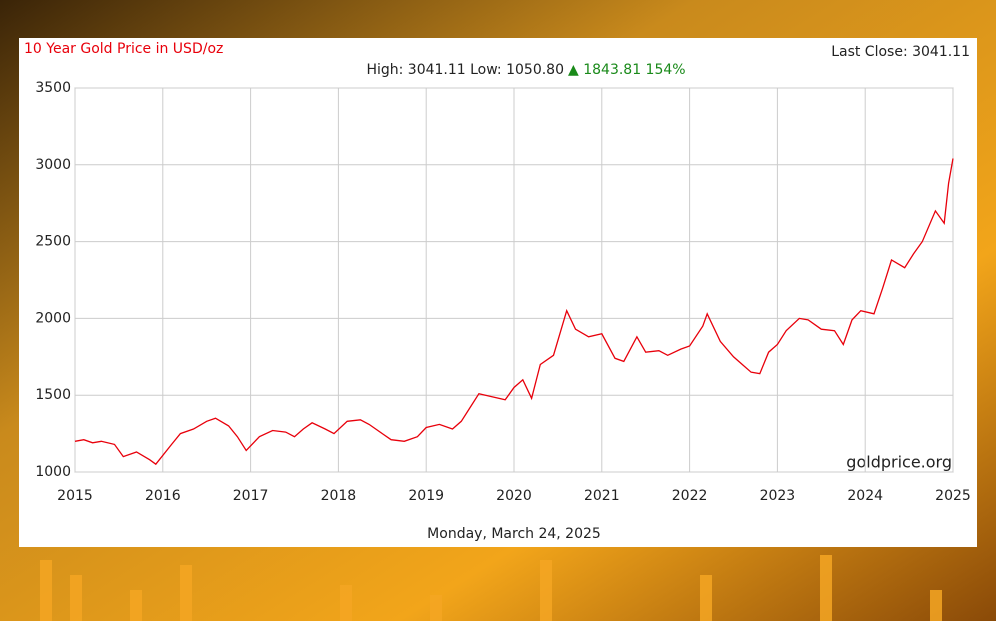  What do you see at coordinates (426, 496) in the screenshot?
I see `x-tick-label: 2019` at bounding box center [426, 496].